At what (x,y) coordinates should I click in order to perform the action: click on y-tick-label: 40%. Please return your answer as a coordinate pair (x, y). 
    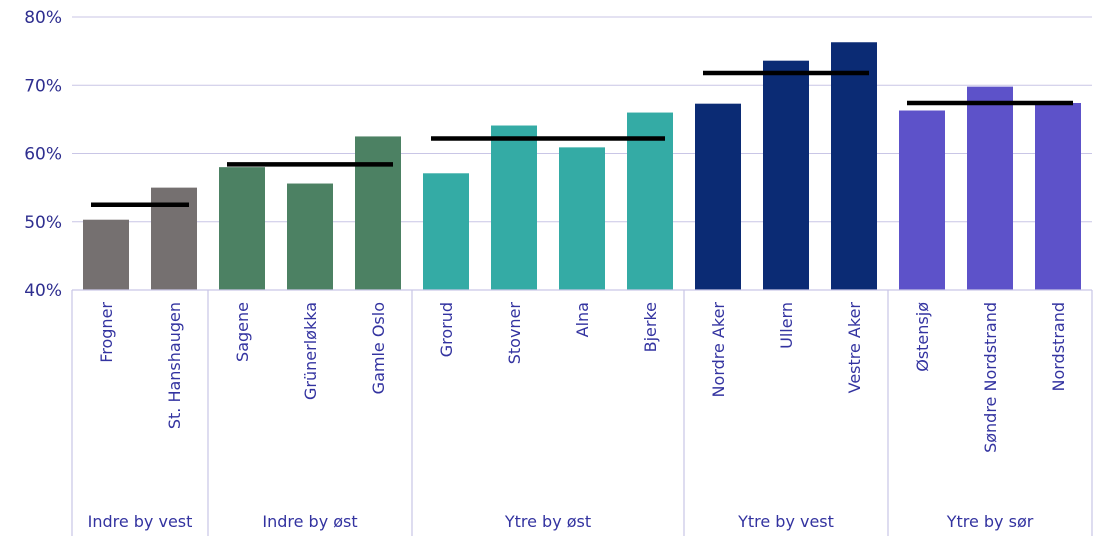
    Looking at the image, I should click on (43, 291).